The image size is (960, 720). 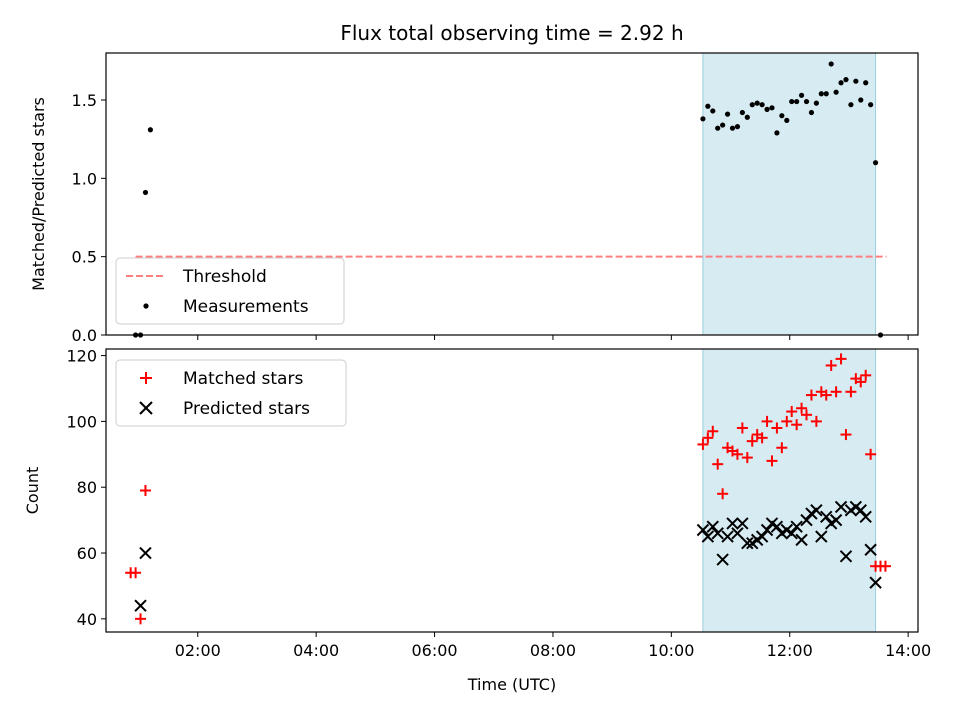 What do you see at coordinates (246, 409) in the screenshot?
I see `predicted-stars-legend-label: Predicted stars` at bounding box center [246, 409].